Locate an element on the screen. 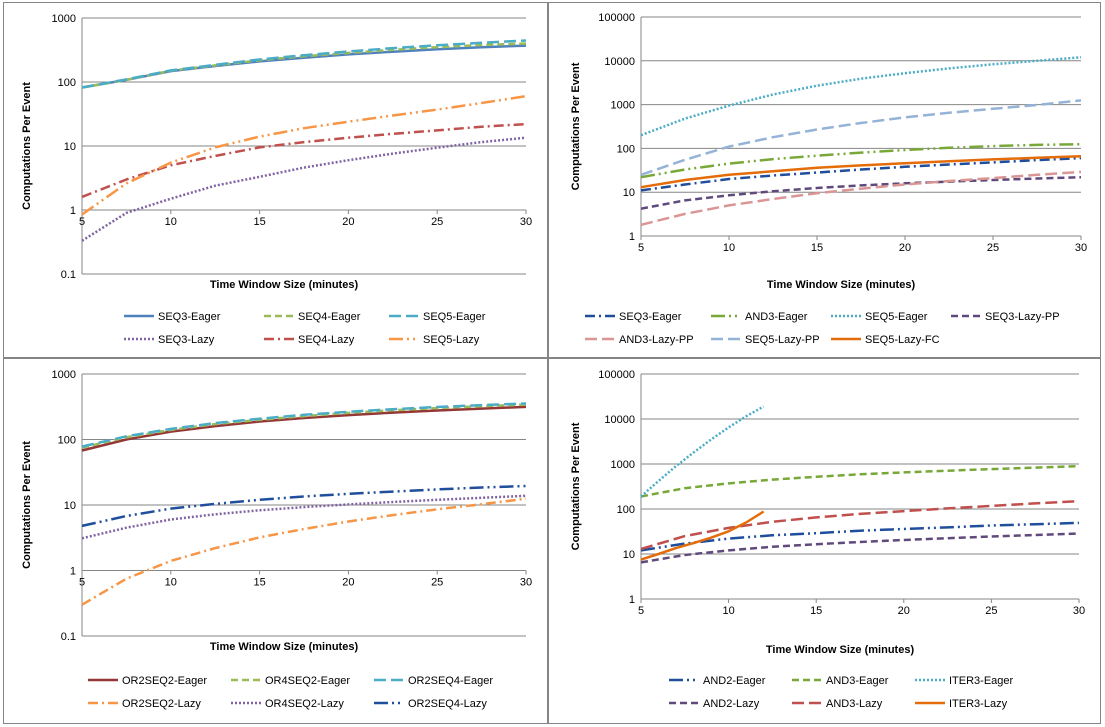  series-line-iter3-lazy is located at coordinates (702, 535).